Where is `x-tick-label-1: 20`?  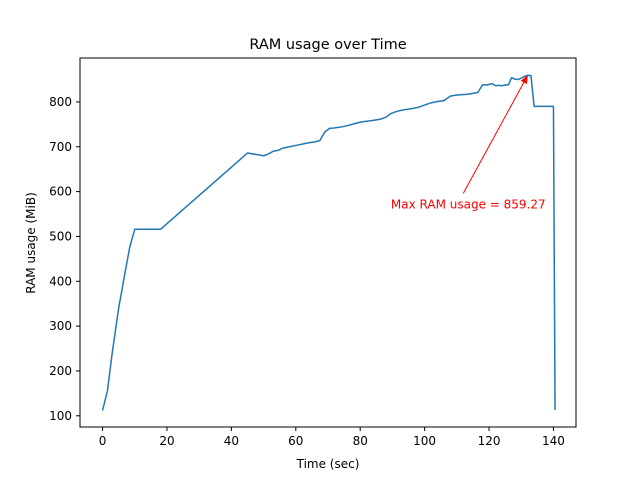
x-tick-label-1: 20 is located at coordinates (166, 441).